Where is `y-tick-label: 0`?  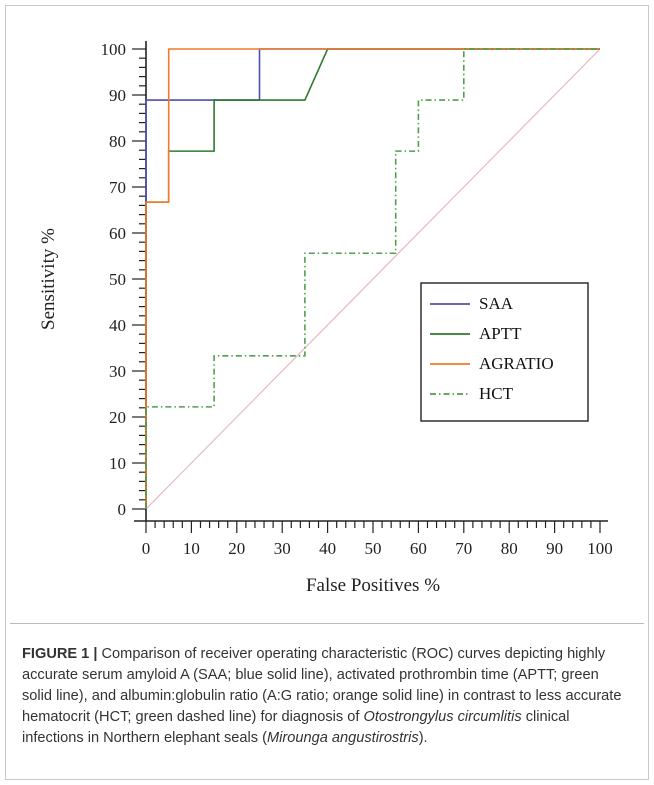
y-tick-label: 0 is located at coordinates (122, 509).